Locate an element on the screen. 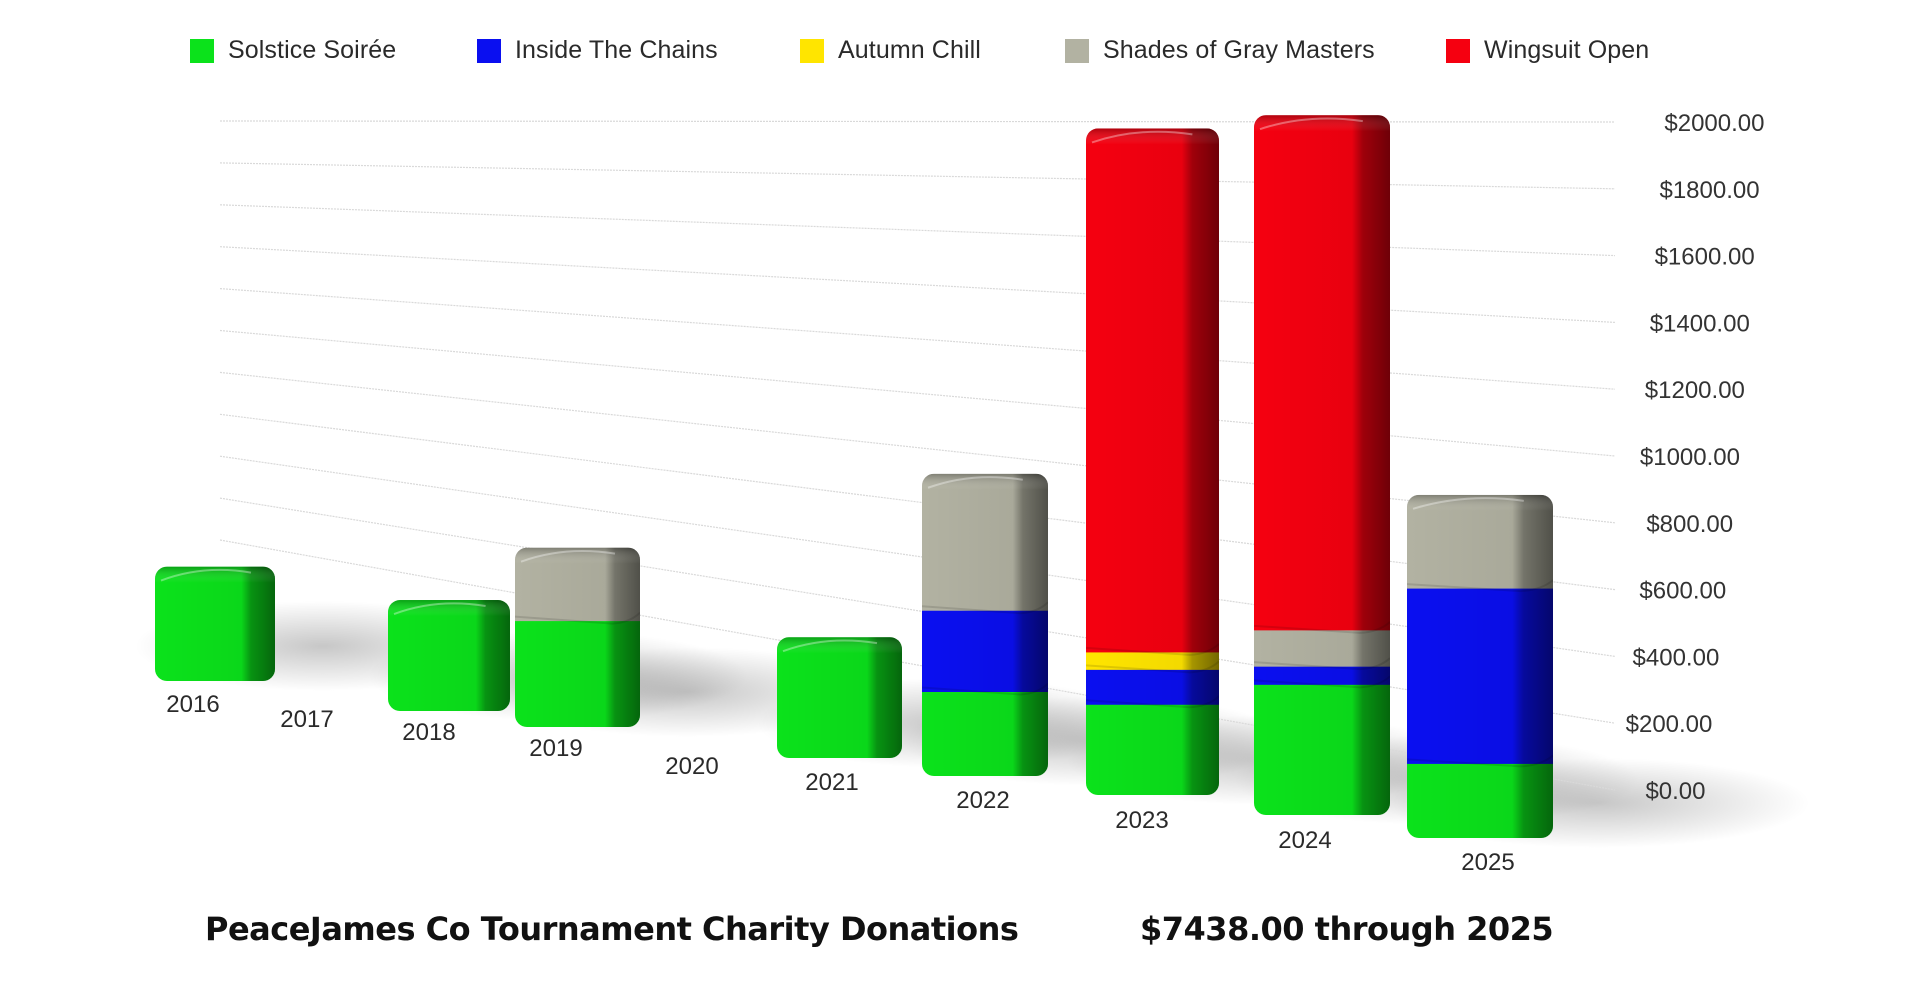 The width and height of the screenshot is (1920, 996). legend-item: Wingsuit Open is located at coordinates (1547, 50).